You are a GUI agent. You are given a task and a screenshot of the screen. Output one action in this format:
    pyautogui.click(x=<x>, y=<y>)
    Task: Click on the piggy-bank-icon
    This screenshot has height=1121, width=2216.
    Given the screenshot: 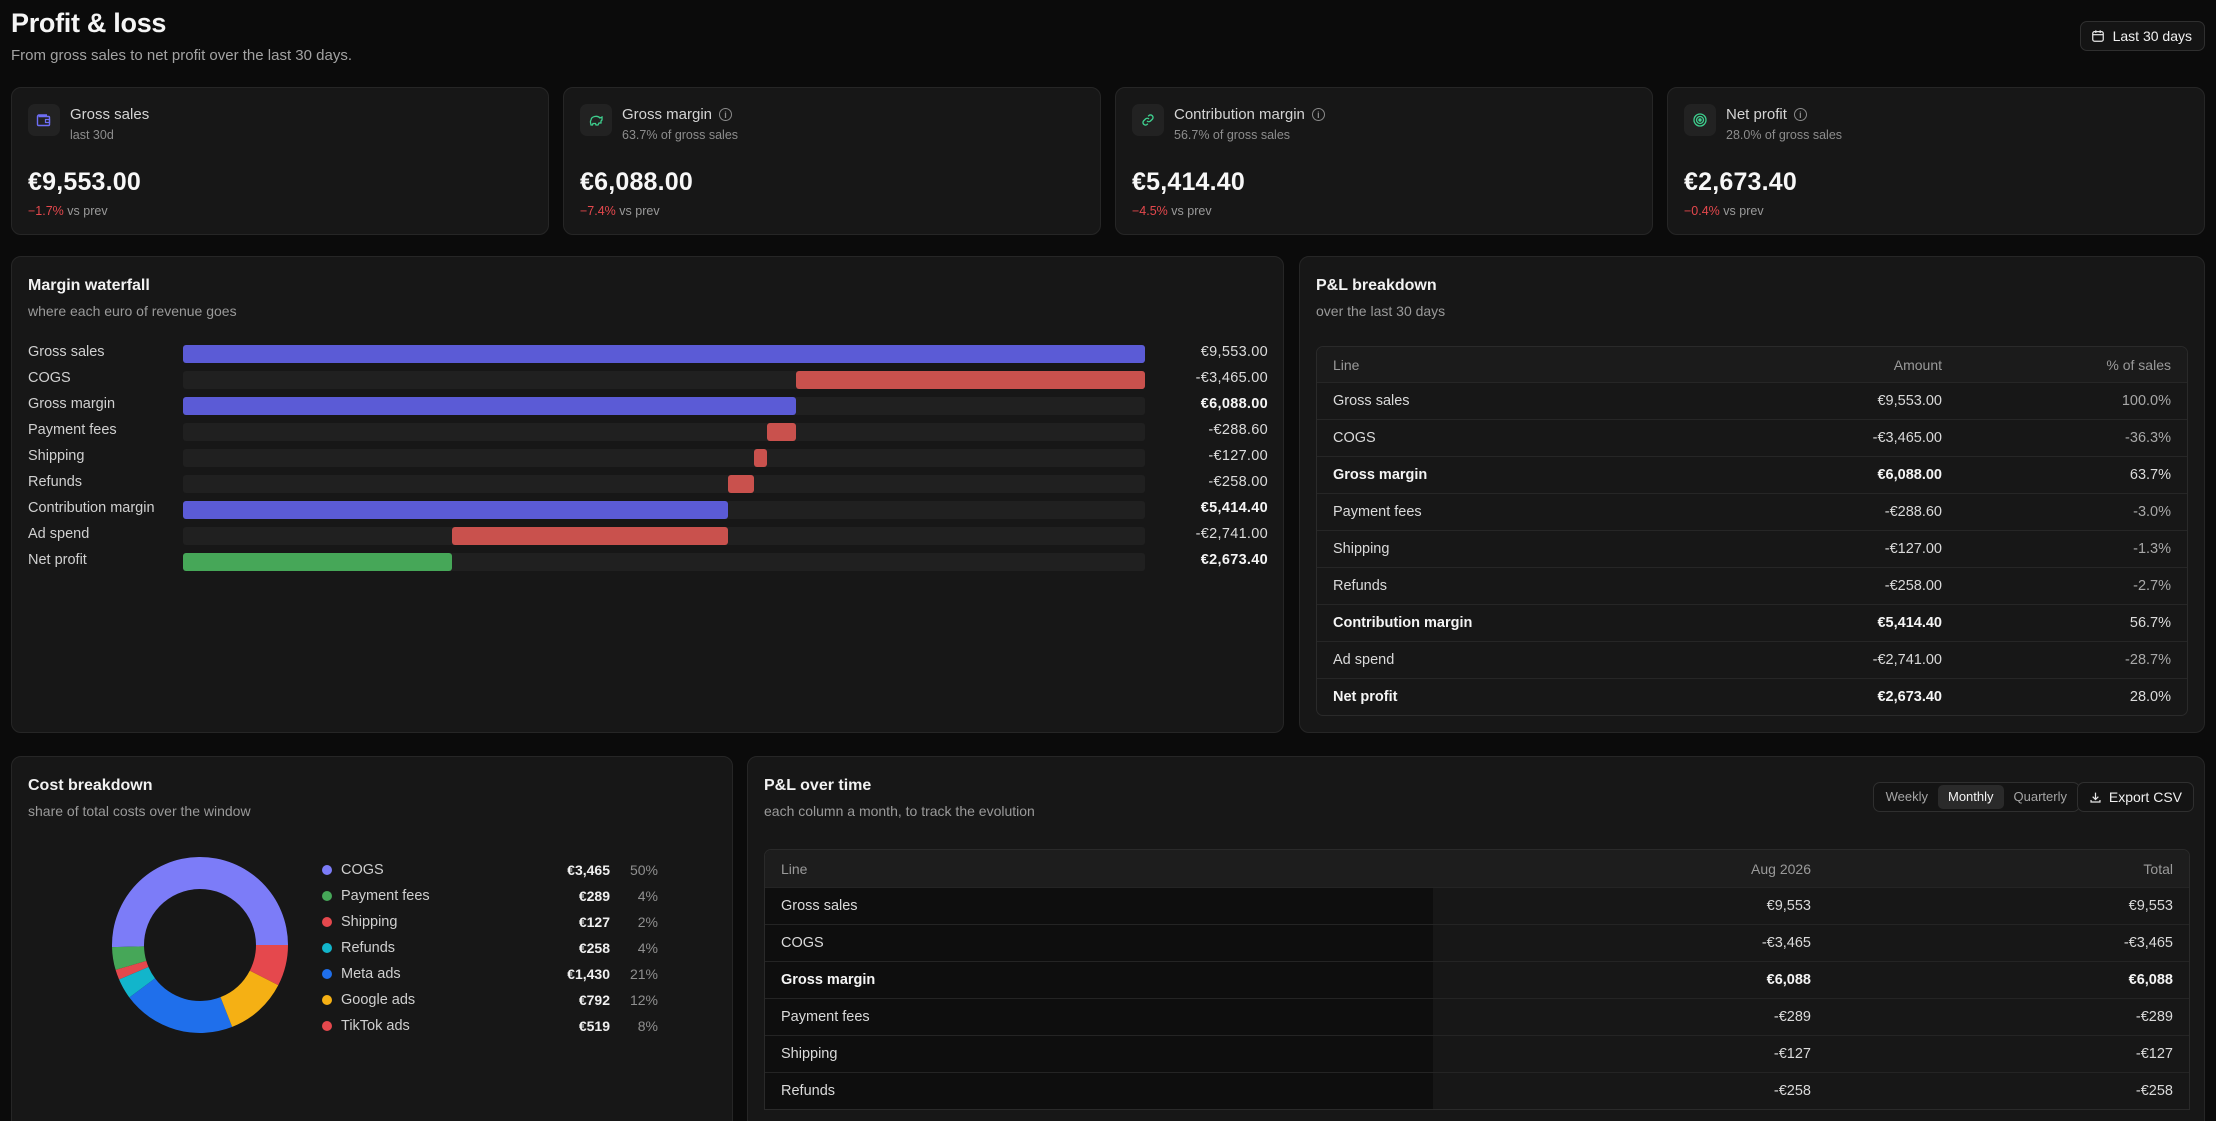 What is the action you would take?
    pyautogui.click(x=596, y=120)
    